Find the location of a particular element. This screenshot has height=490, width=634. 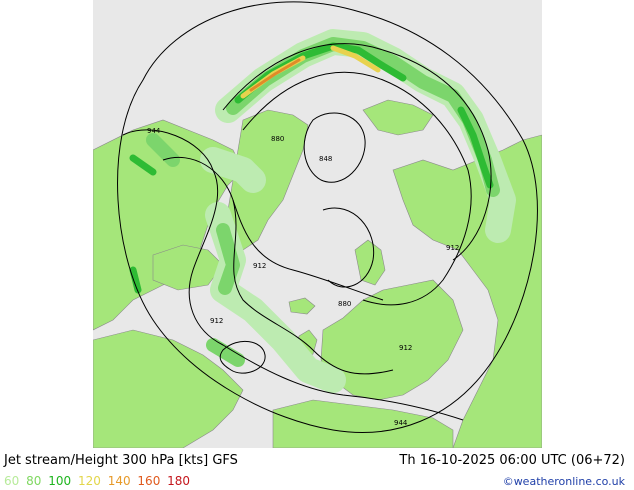

legend-value: 180 is located at coordinates (179, 481).